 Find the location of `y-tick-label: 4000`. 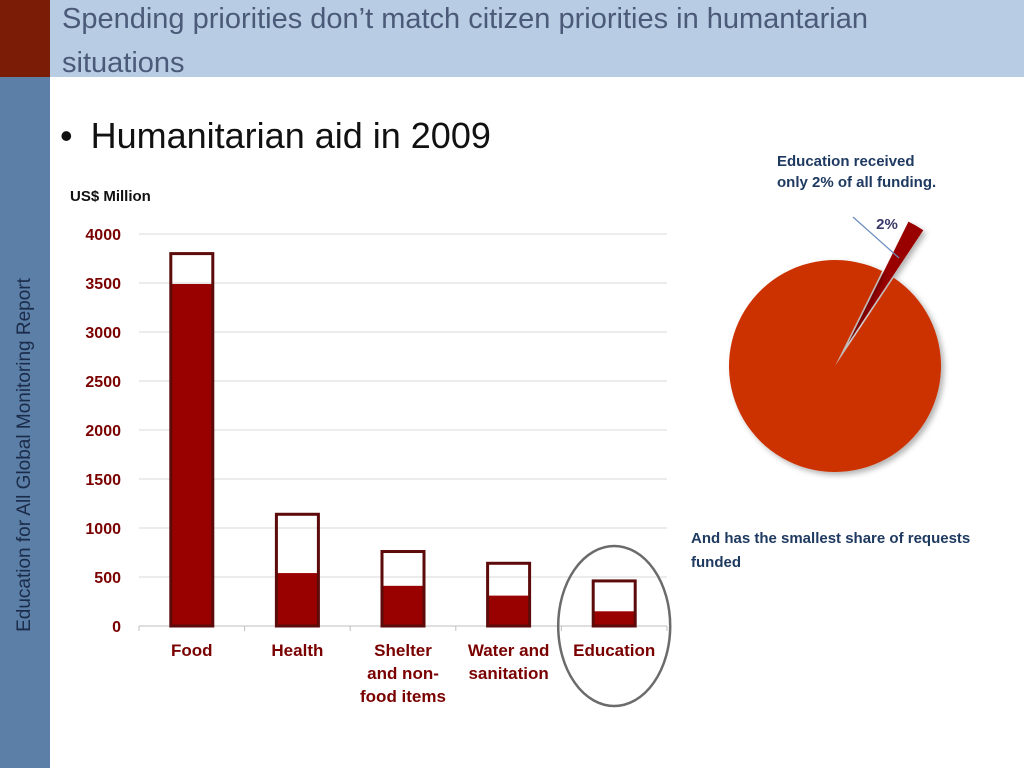

y-tick-label: 4000 is located at coordinates (103, 235).